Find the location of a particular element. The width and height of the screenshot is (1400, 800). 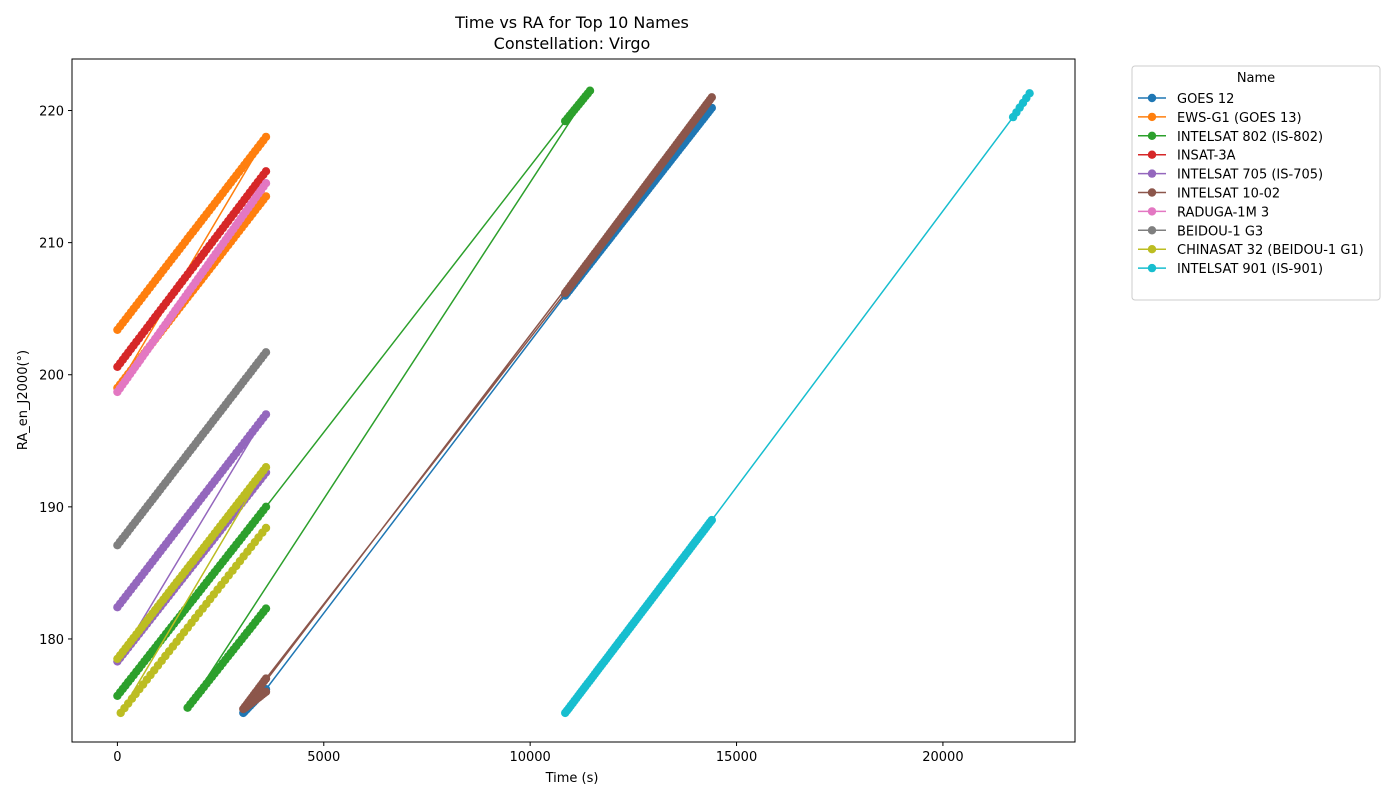

legend-item: RADUGA-1M 3 is located at coordinates (1203, 212).